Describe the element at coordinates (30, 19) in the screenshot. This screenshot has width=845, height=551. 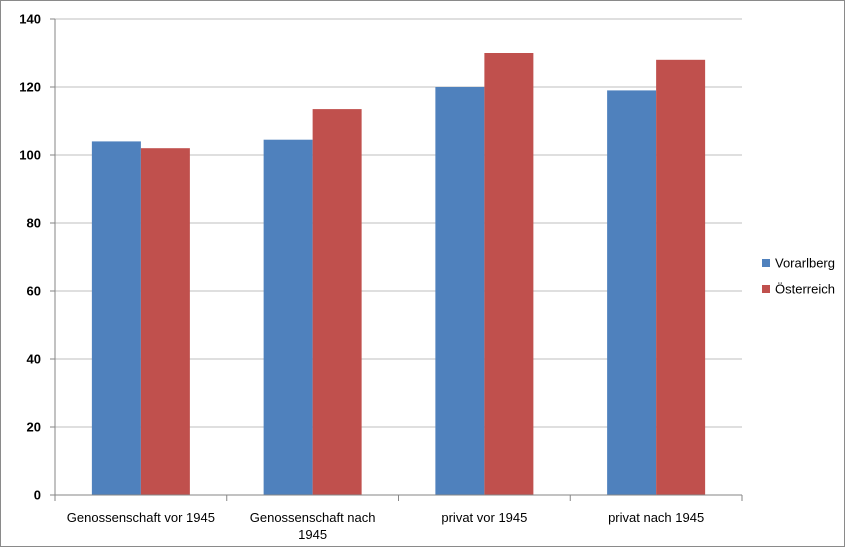
I see `y-tick-label: 140` at that location.